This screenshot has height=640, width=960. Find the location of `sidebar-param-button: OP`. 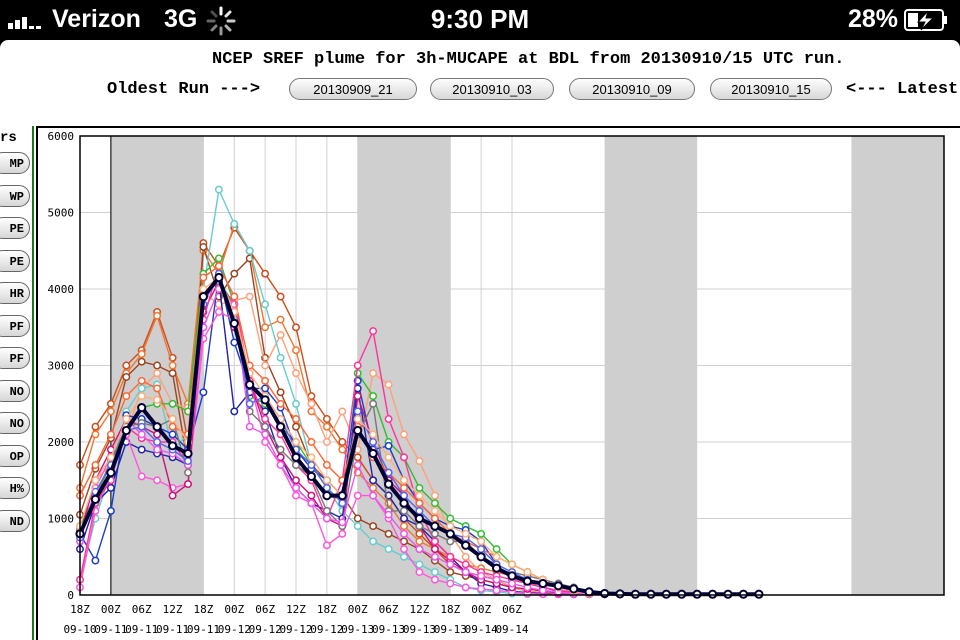

sidebar-param-button: OP is located at coordinates (15, 455).